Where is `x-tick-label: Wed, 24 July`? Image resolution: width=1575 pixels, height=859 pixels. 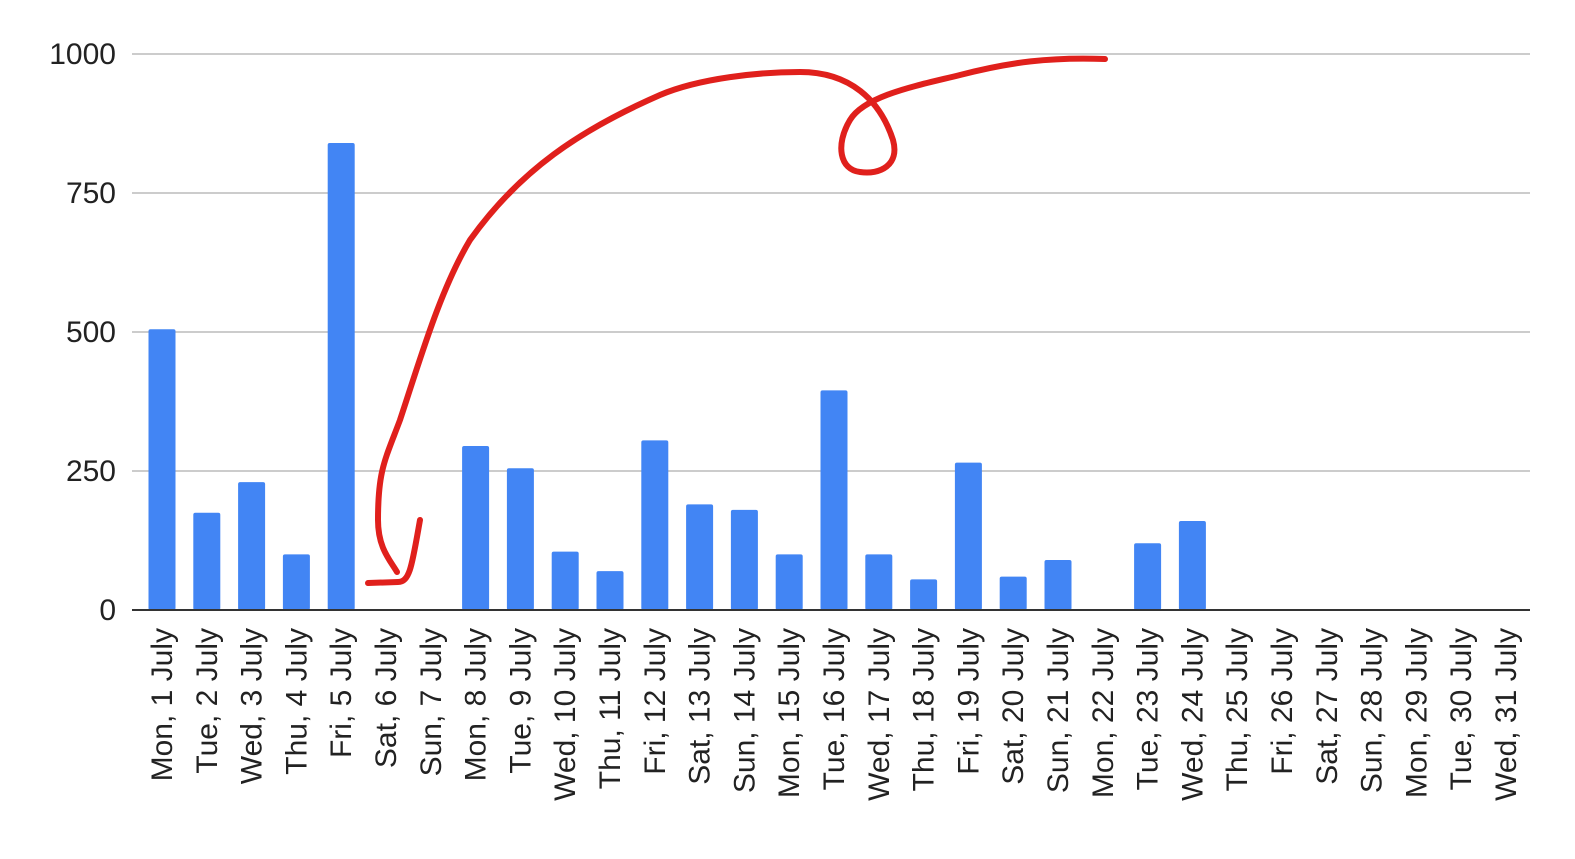 x-tick-label: Wed, 24 July is located at coordinates (1192, 714).